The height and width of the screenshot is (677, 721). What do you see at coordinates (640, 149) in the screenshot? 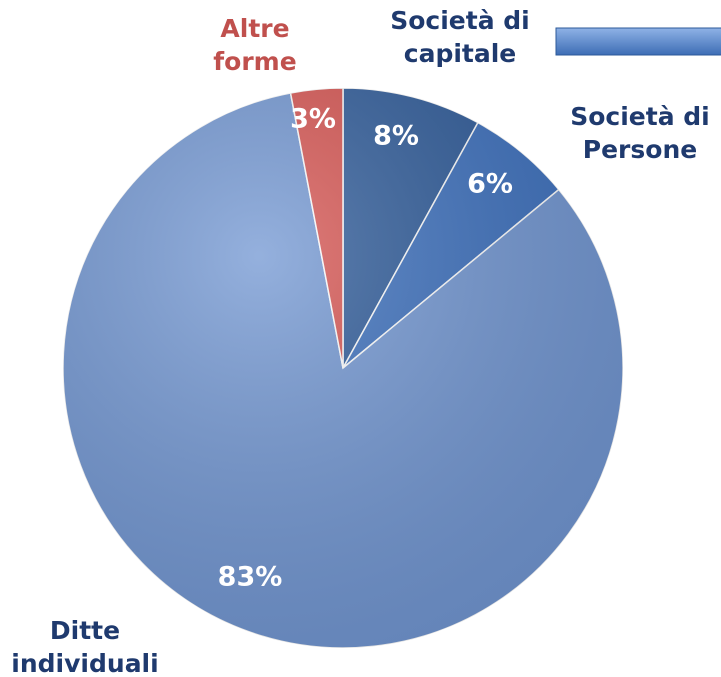
I see `category-label-line: Persone` at bounding box center [640, 149].